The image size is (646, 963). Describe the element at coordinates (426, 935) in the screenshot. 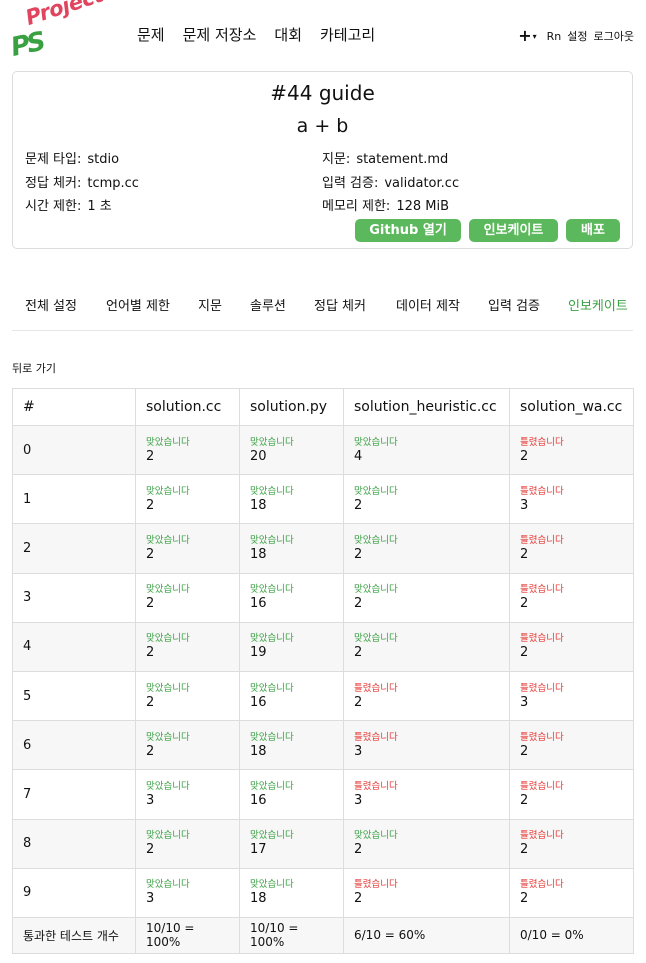

I see `footer-summary: 6/10 = 60%` at that location.